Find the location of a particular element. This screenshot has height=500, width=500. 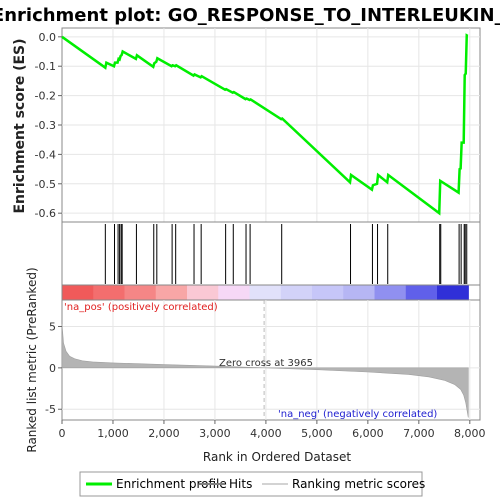

hits-panel-frame is located at coordinates (271, 253).